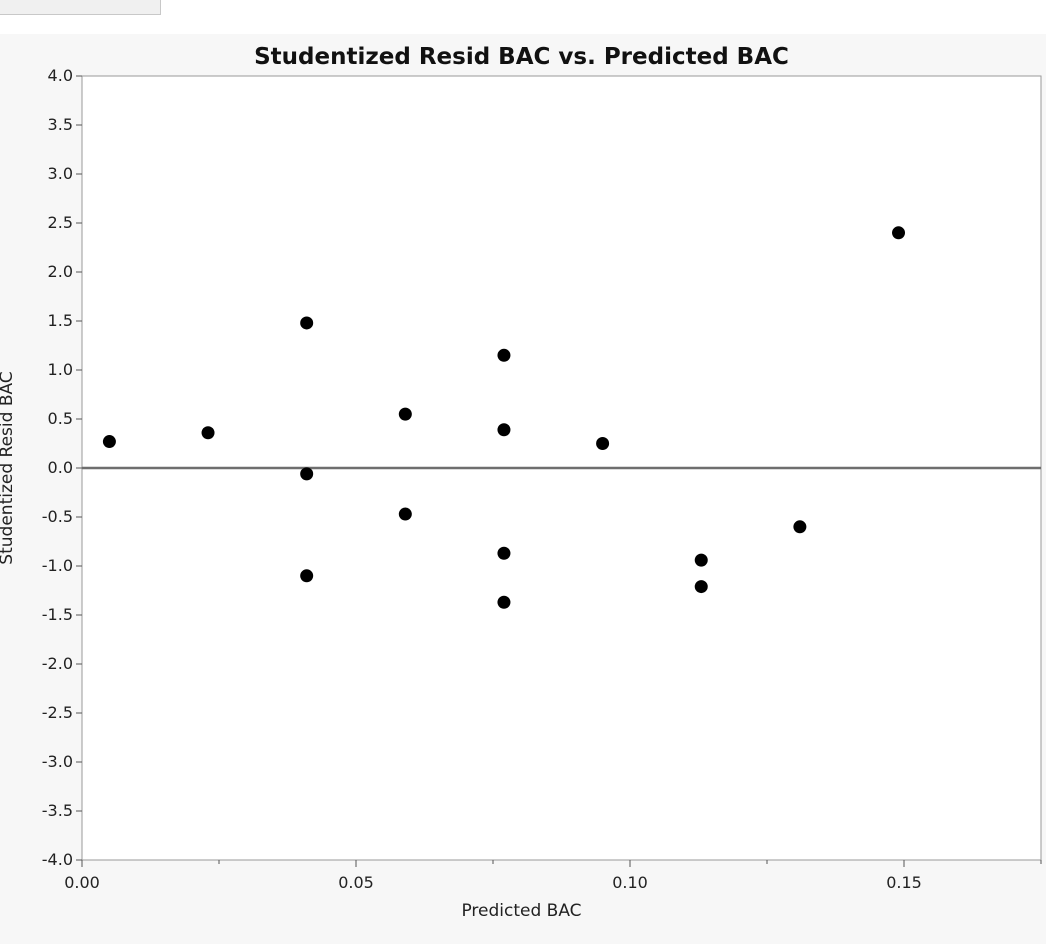 The width and height of the screenshot is (1046, 944). What do you see at coordinates (8, 467) in the screenshot?
I see `y-axis-title: Studentized Resid BAC` at bounding box center [8, 467].